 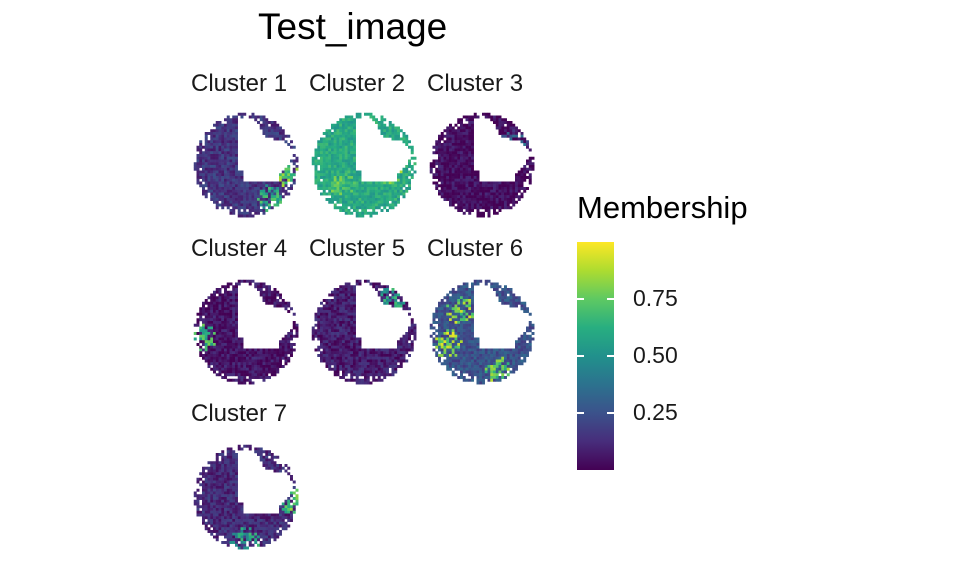 What do you see at coordinates (475, 83) in the screenshot?
I see `panel-label-3: Cluster 3` at bounding box center [475, 83].